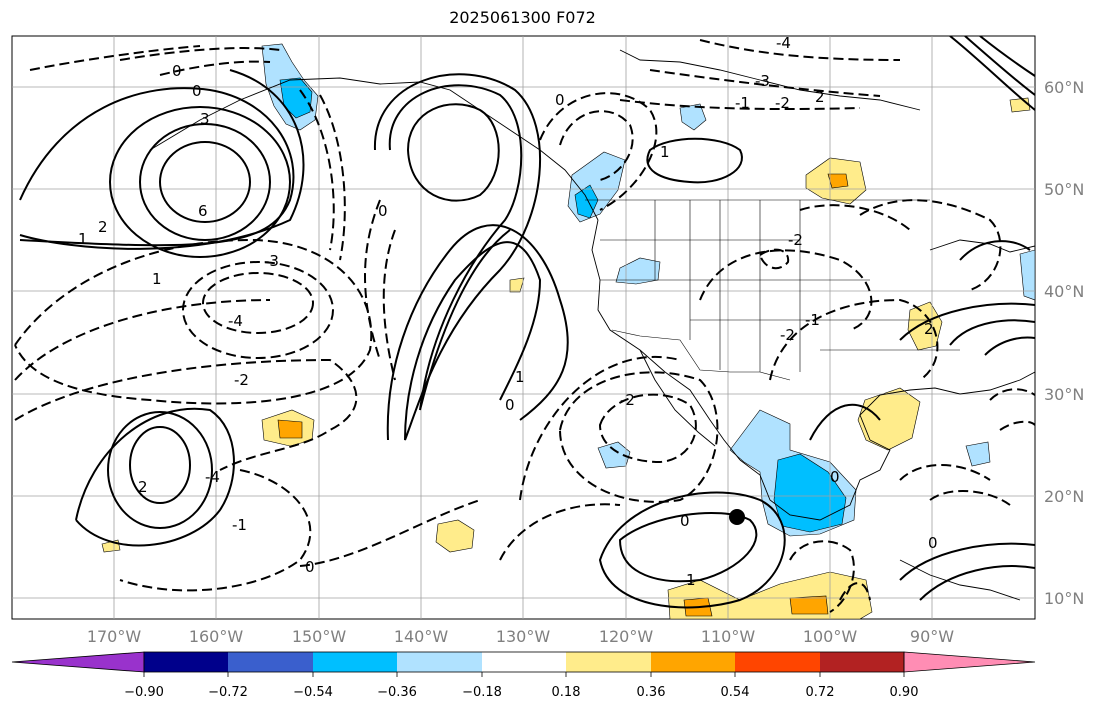 This screenshot has width=1105, height=712. I want to click on lon-label: 170°W, so click(114, 636).